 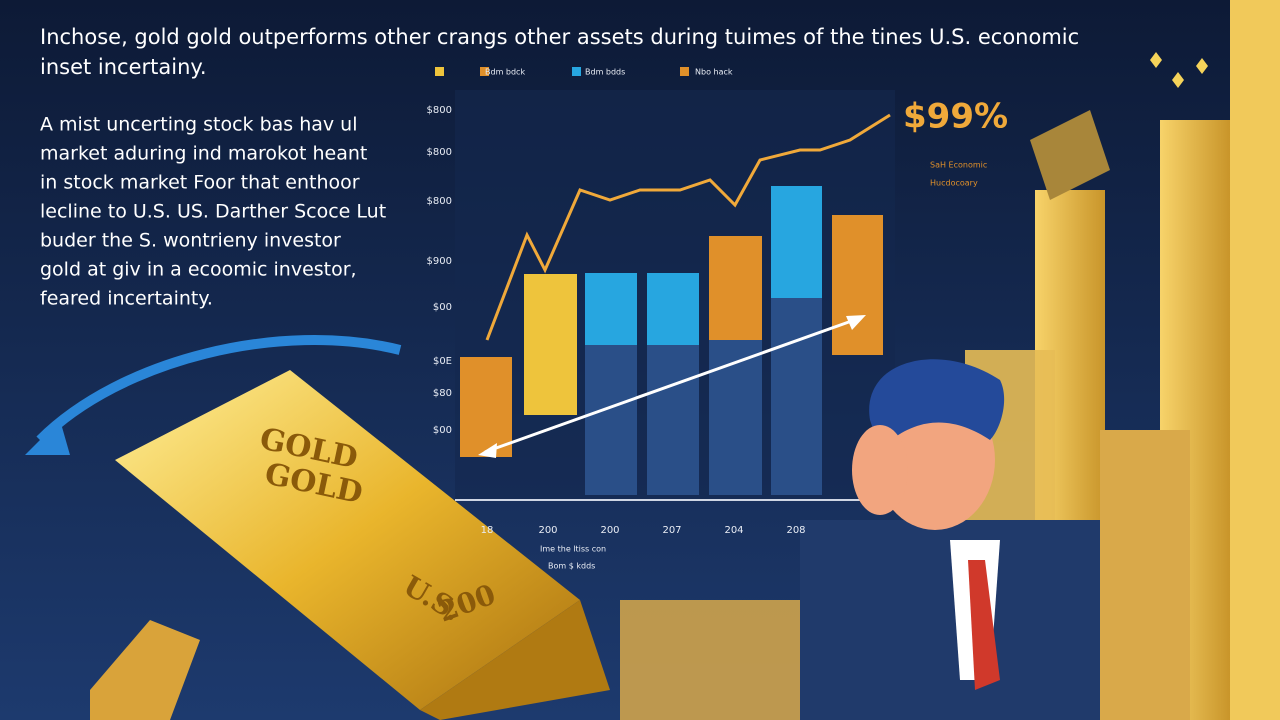 What do you see at coordinates (958, 165) in the screenshot?
I see `note: SaH Economic` at bounding box center [958, 165].